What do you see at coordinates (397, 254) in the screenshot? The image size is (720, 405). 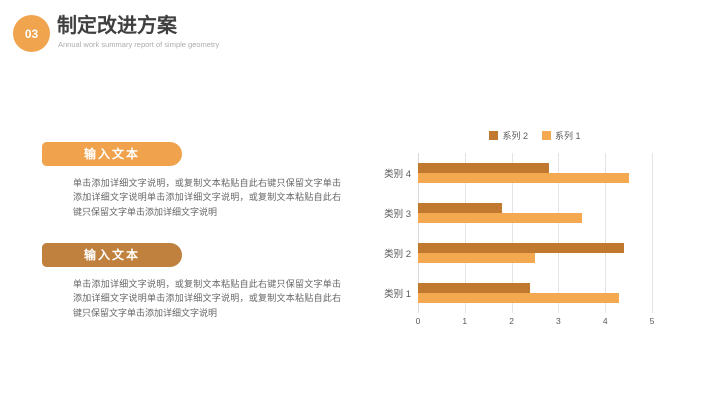 I see `category-label: 类别 2` at bounding box center [397, 254].